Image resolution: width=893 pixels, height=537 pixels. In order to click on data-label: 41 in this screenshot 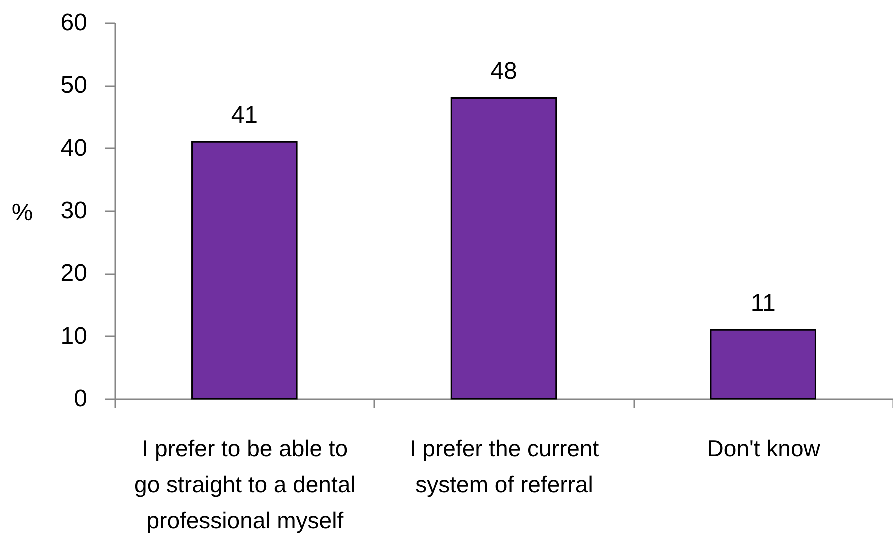, I will do `click(244, 116)`.